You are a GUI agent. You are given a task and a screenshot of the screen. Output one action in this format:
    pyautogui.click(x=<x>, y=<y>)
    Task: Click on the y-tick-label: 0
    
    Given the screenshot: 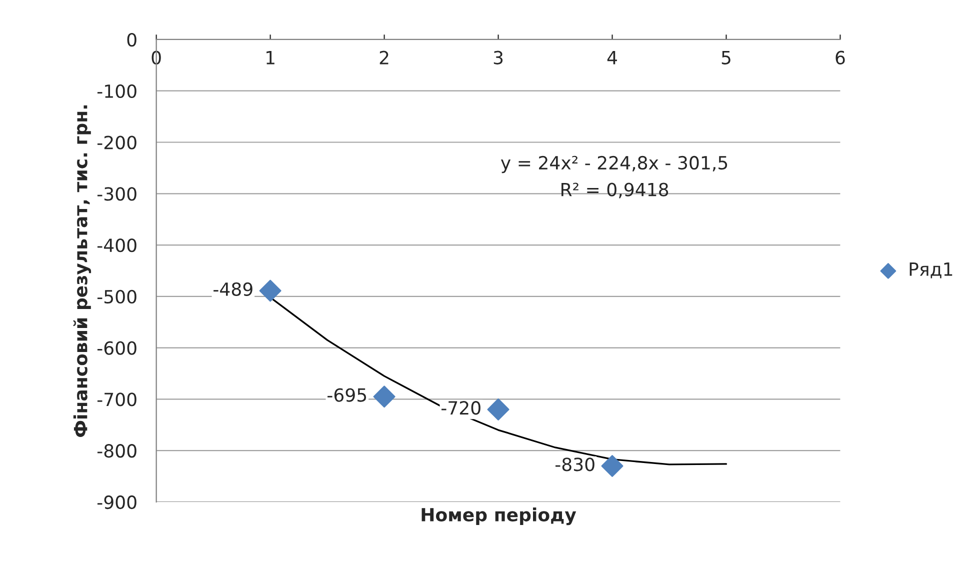 What is the action you would take?
    pyautogui.click(x=131, y=39)
    